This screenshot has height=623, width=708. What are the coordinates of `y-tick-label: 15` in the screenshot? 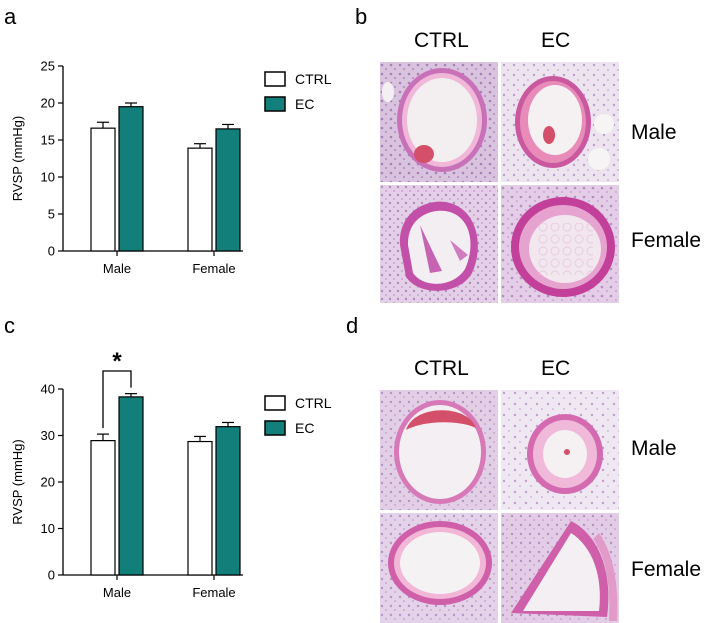 It's located at (48, 140).